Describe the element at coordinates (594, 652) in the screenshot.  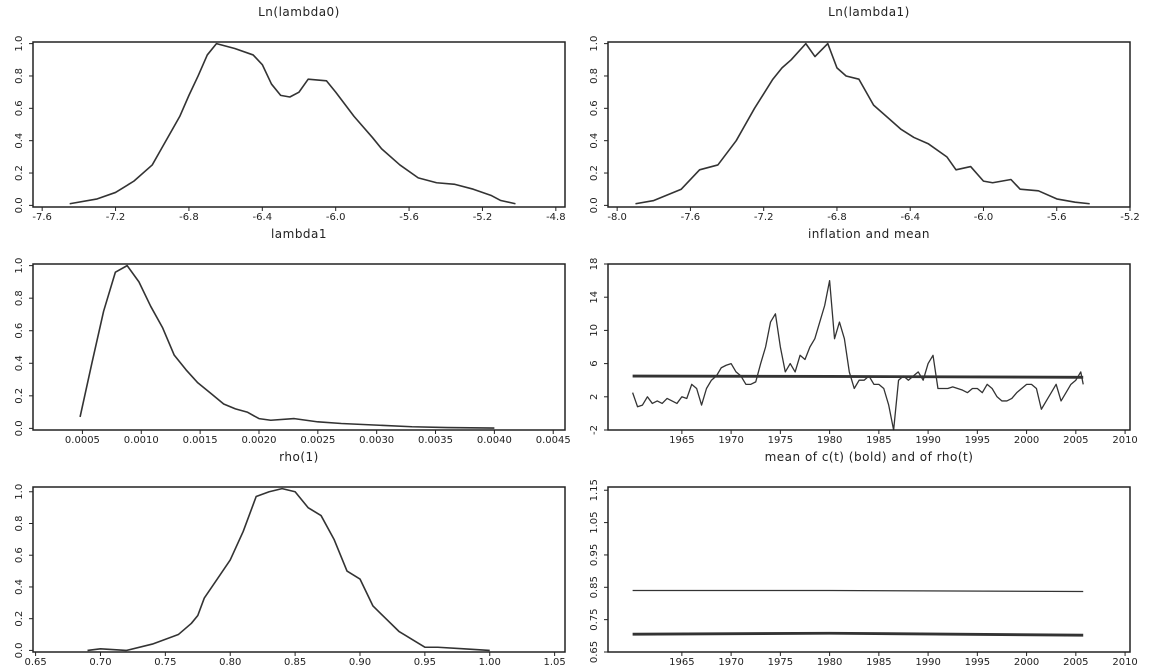
I see `y-tick-label: 0.65` at that location.